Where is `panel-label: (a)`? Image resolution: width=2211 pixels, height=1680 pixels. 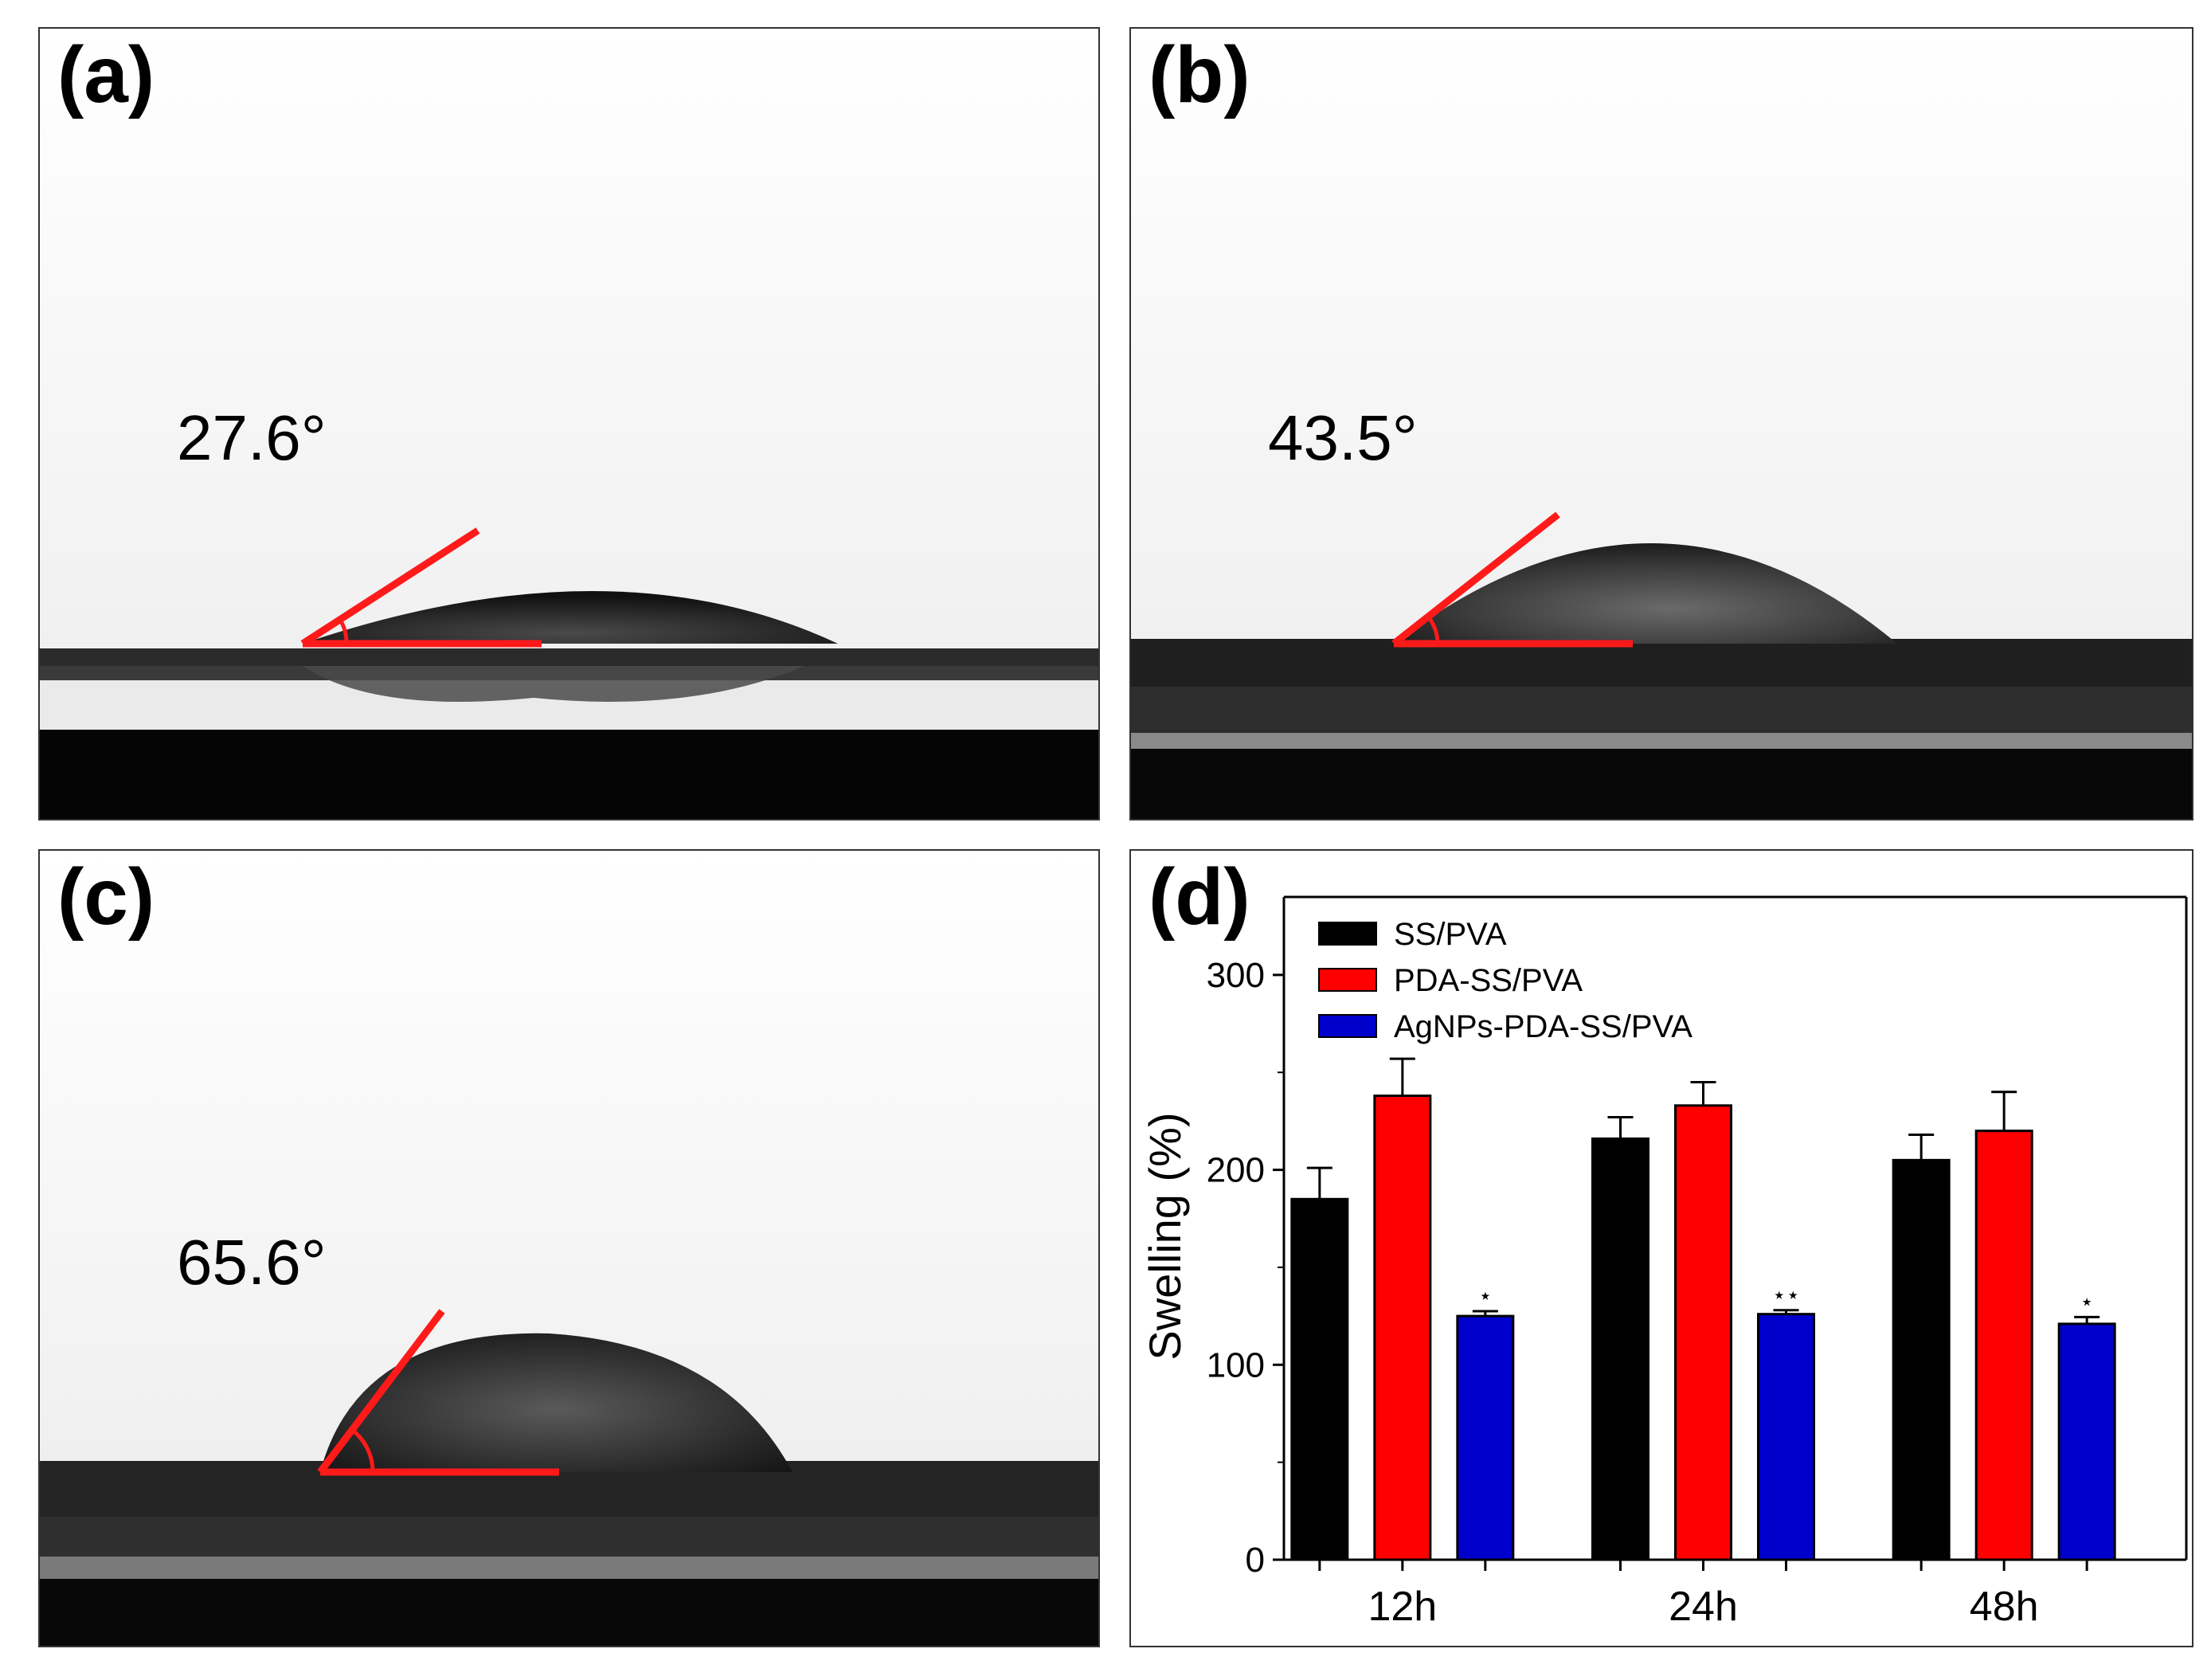
panel-label: (a) is located at coordinates (106, 74).